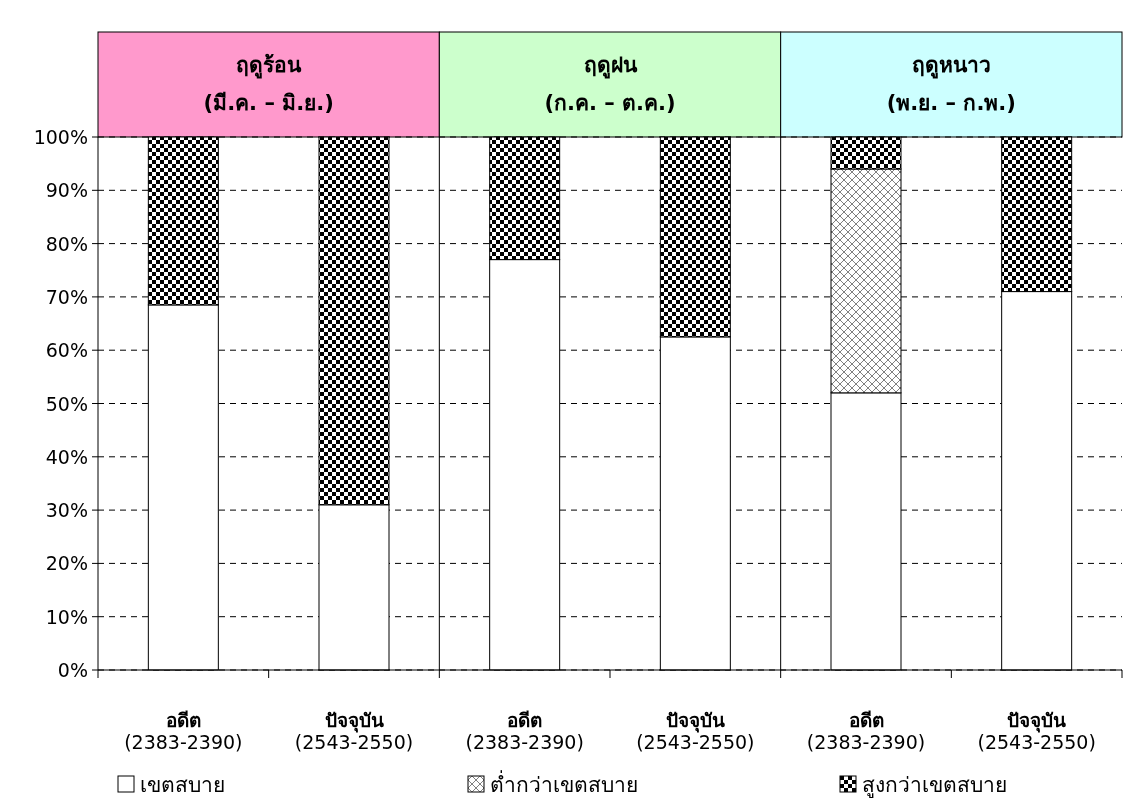 This screenshot has width=1125, height=810. I want to click on y-tick-label: 100%, so click(60, 137).